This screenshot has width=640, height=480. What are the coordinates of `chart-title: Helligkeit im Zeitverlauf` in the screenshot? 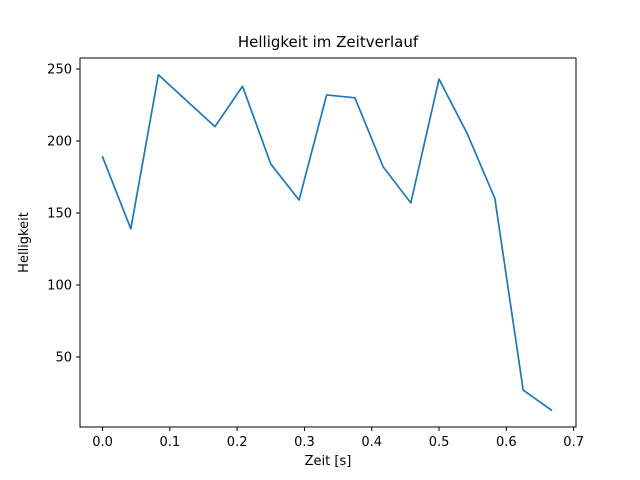 It's located at (328, 42).